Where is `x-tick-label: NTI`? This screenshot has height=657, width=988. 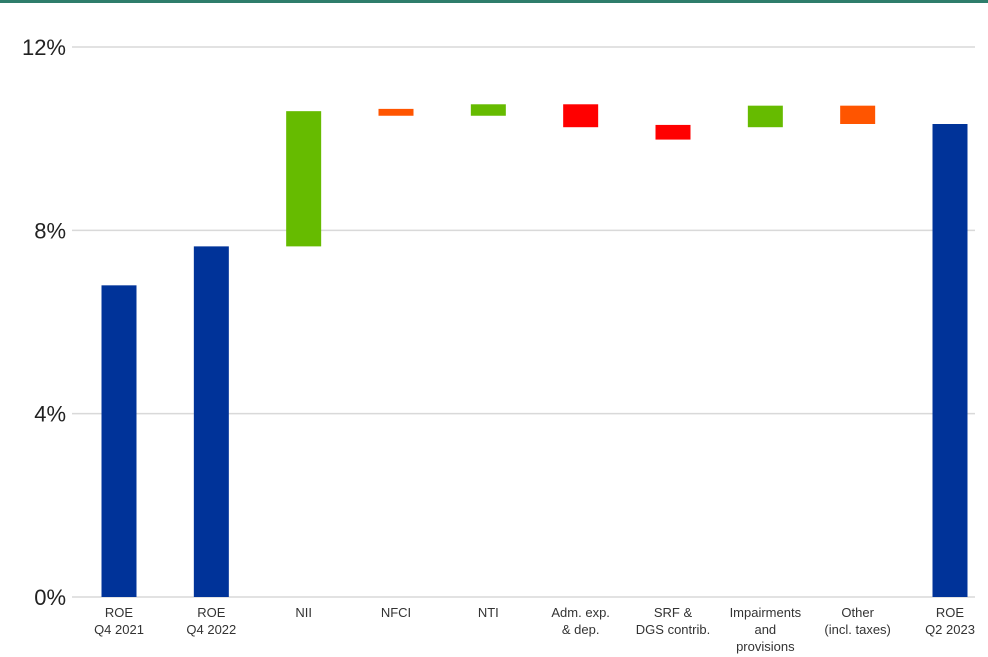
x-tick-label: NTI is located at coordinates (488, 612).